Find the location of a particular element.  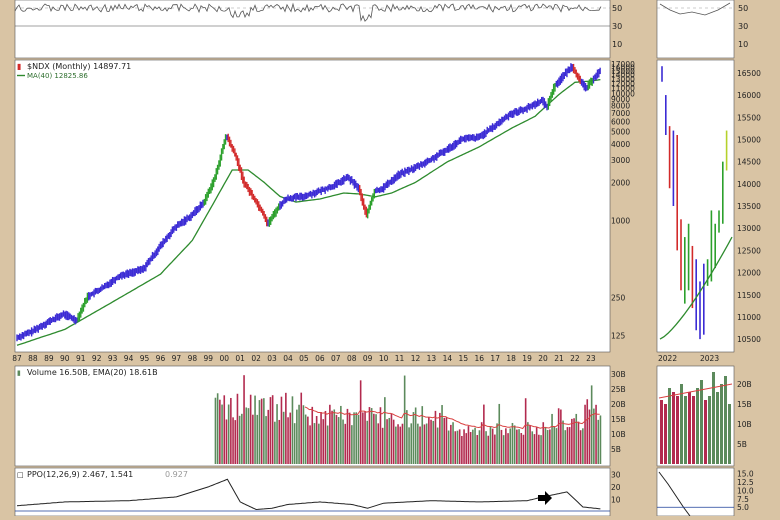

rsi-zoom-tick-10: 10 is located at coordinates (743, 44).